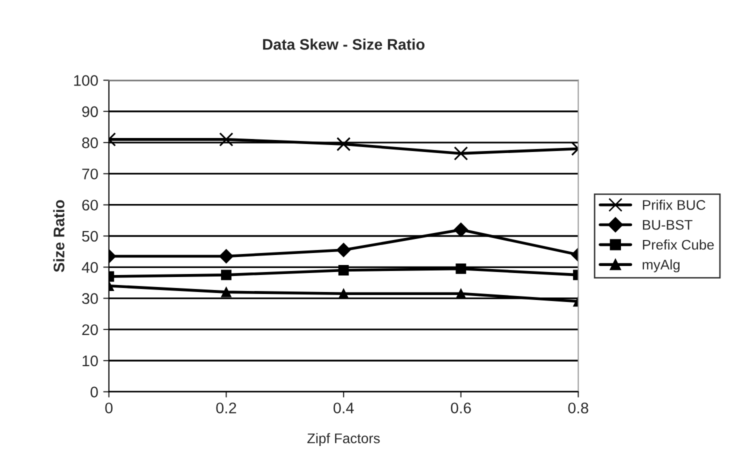 The height and width of the screenshot is (472, 751). Describe the element at coordinates (58, 236) in the screenshot. I see `y-axis-title: Size Ratio` at that location.